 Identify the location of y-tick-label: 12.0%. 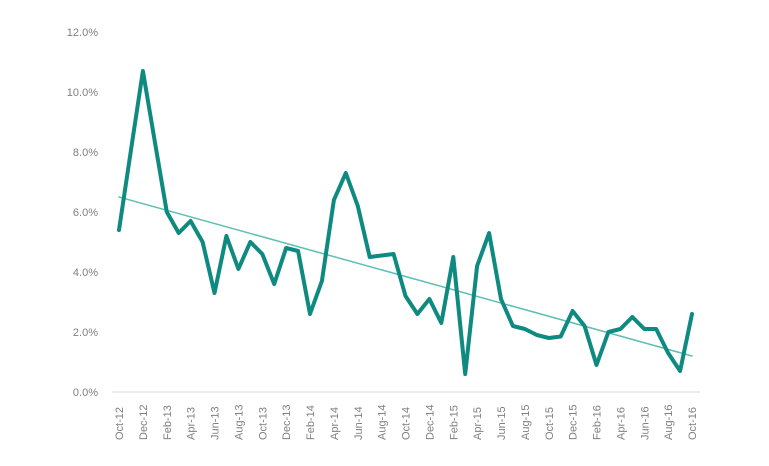
(82, 33).